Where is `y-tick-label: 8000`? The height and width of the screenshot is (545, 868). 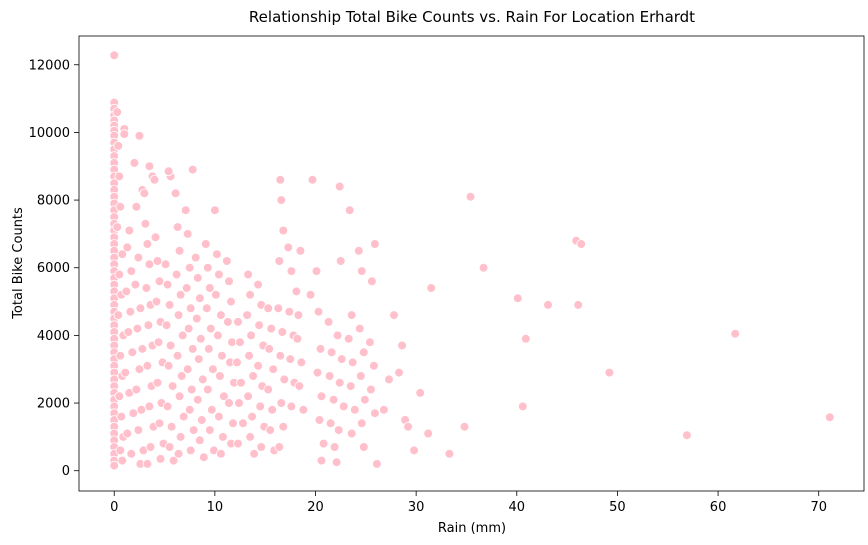
y-tick-label: 8000 is located at coordinates (53, 201).